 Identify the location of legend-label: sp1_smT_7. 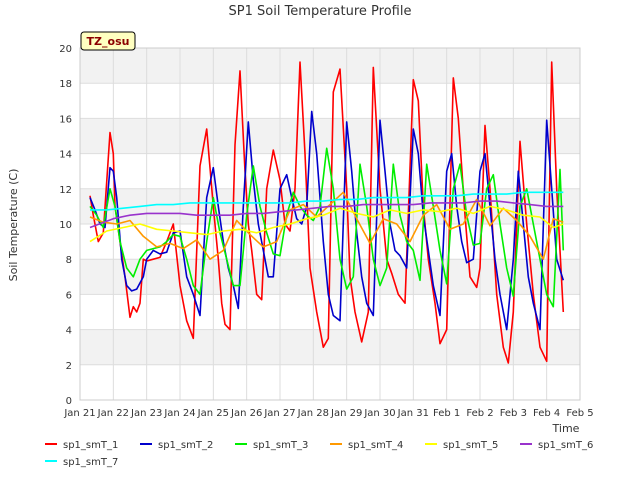
(90, 462).